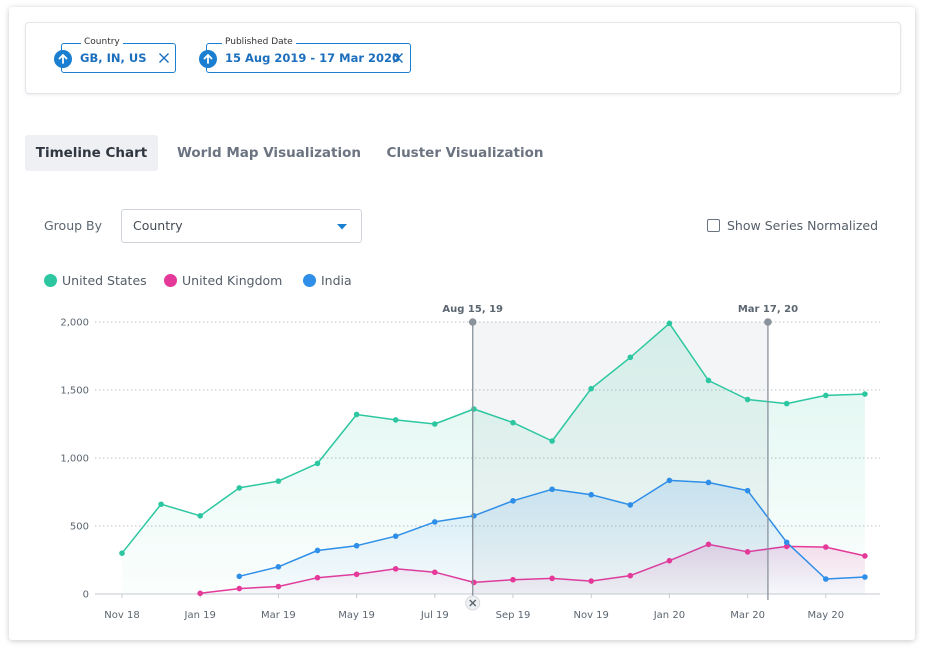 The height and width of the screenshot is (653, 926). What do you see at coordinates (73, 225) in the screenshot?
I see `group-by-label: Group By` at bounding box center [73, 225].